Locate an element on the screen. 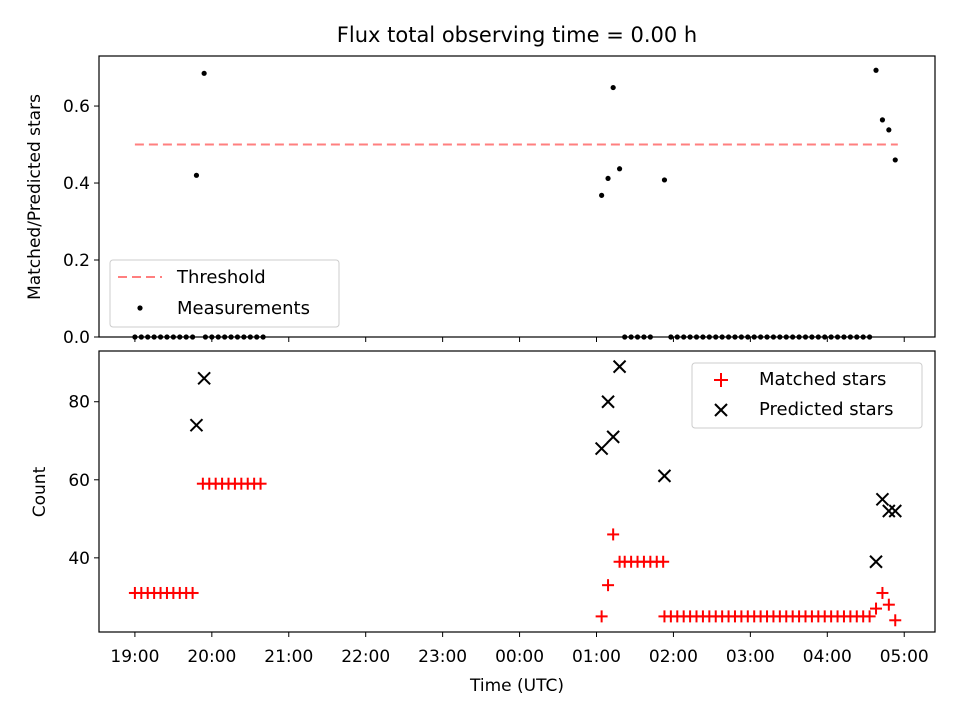  top-y-tick-label: 0.0 is located at coordinates (76, 338).